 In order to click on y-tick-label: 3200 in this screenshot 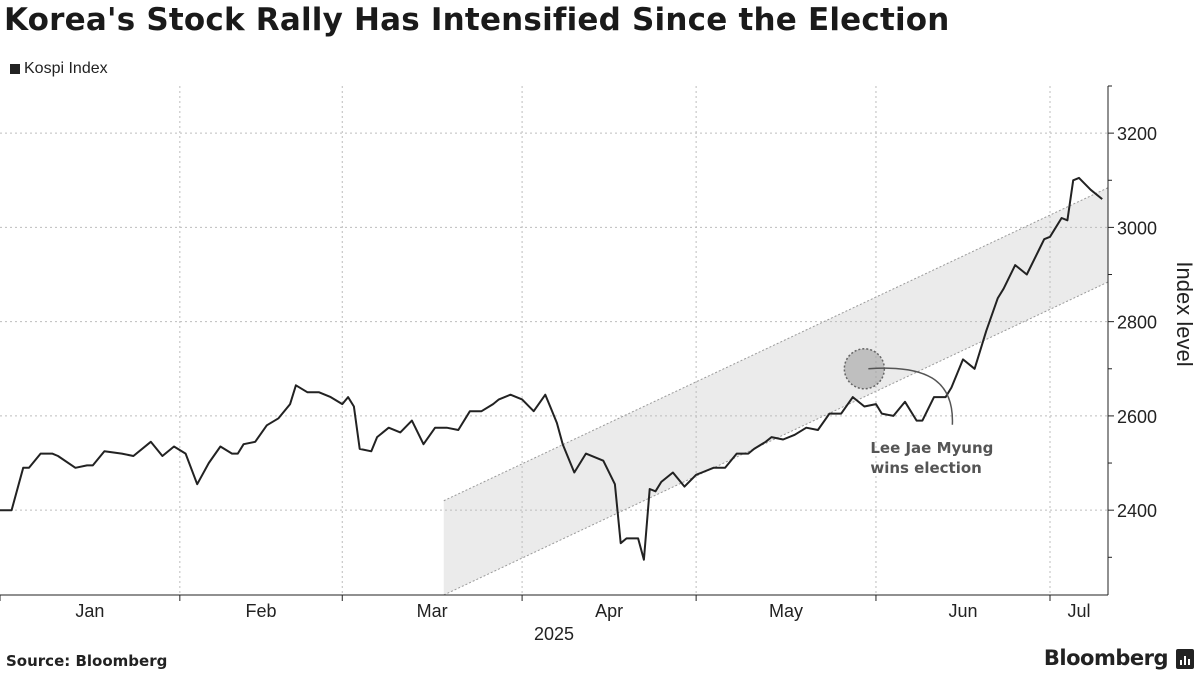, I will do `click(1137, 134)`.